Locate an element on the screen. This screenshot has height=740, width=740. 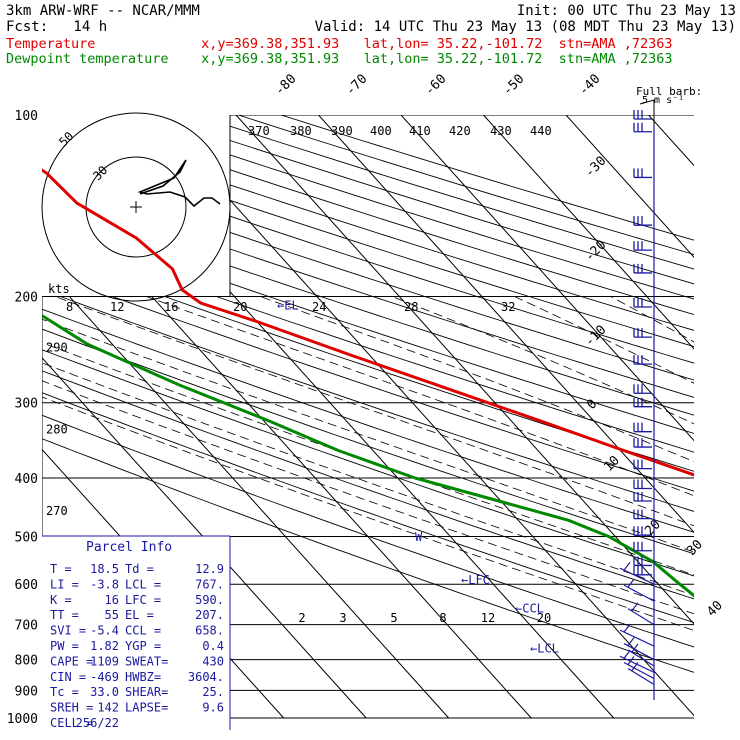
speed-tick-label: 20 is located at coordinates (240, 307).